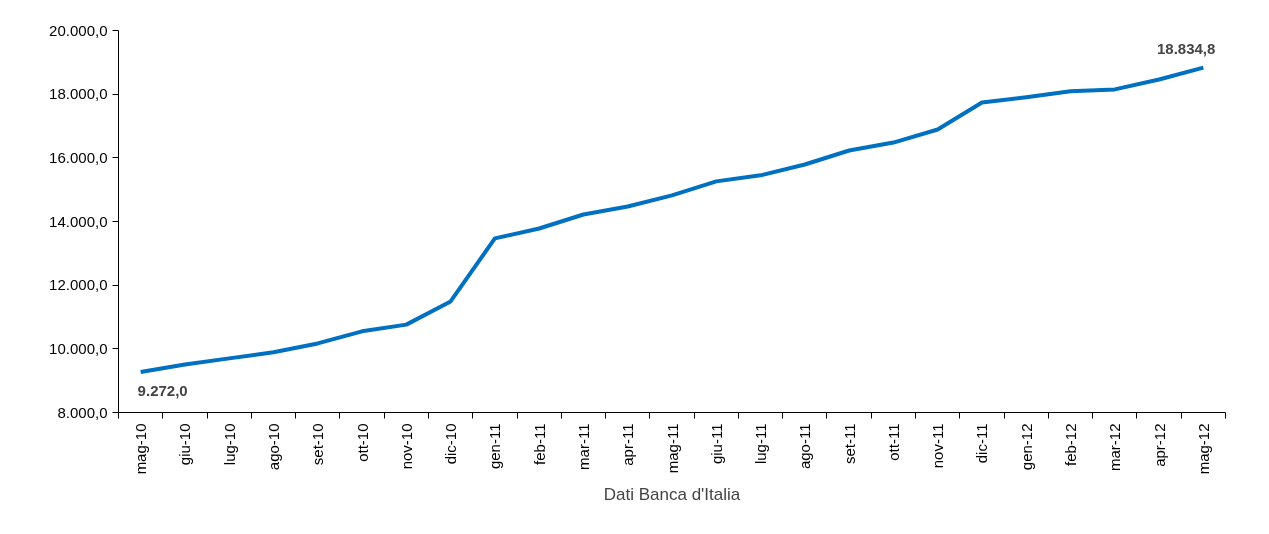 The height and width of the screenshot is (534, 1269). I want to click on x-tick-label: set-10, so click(318, 444).